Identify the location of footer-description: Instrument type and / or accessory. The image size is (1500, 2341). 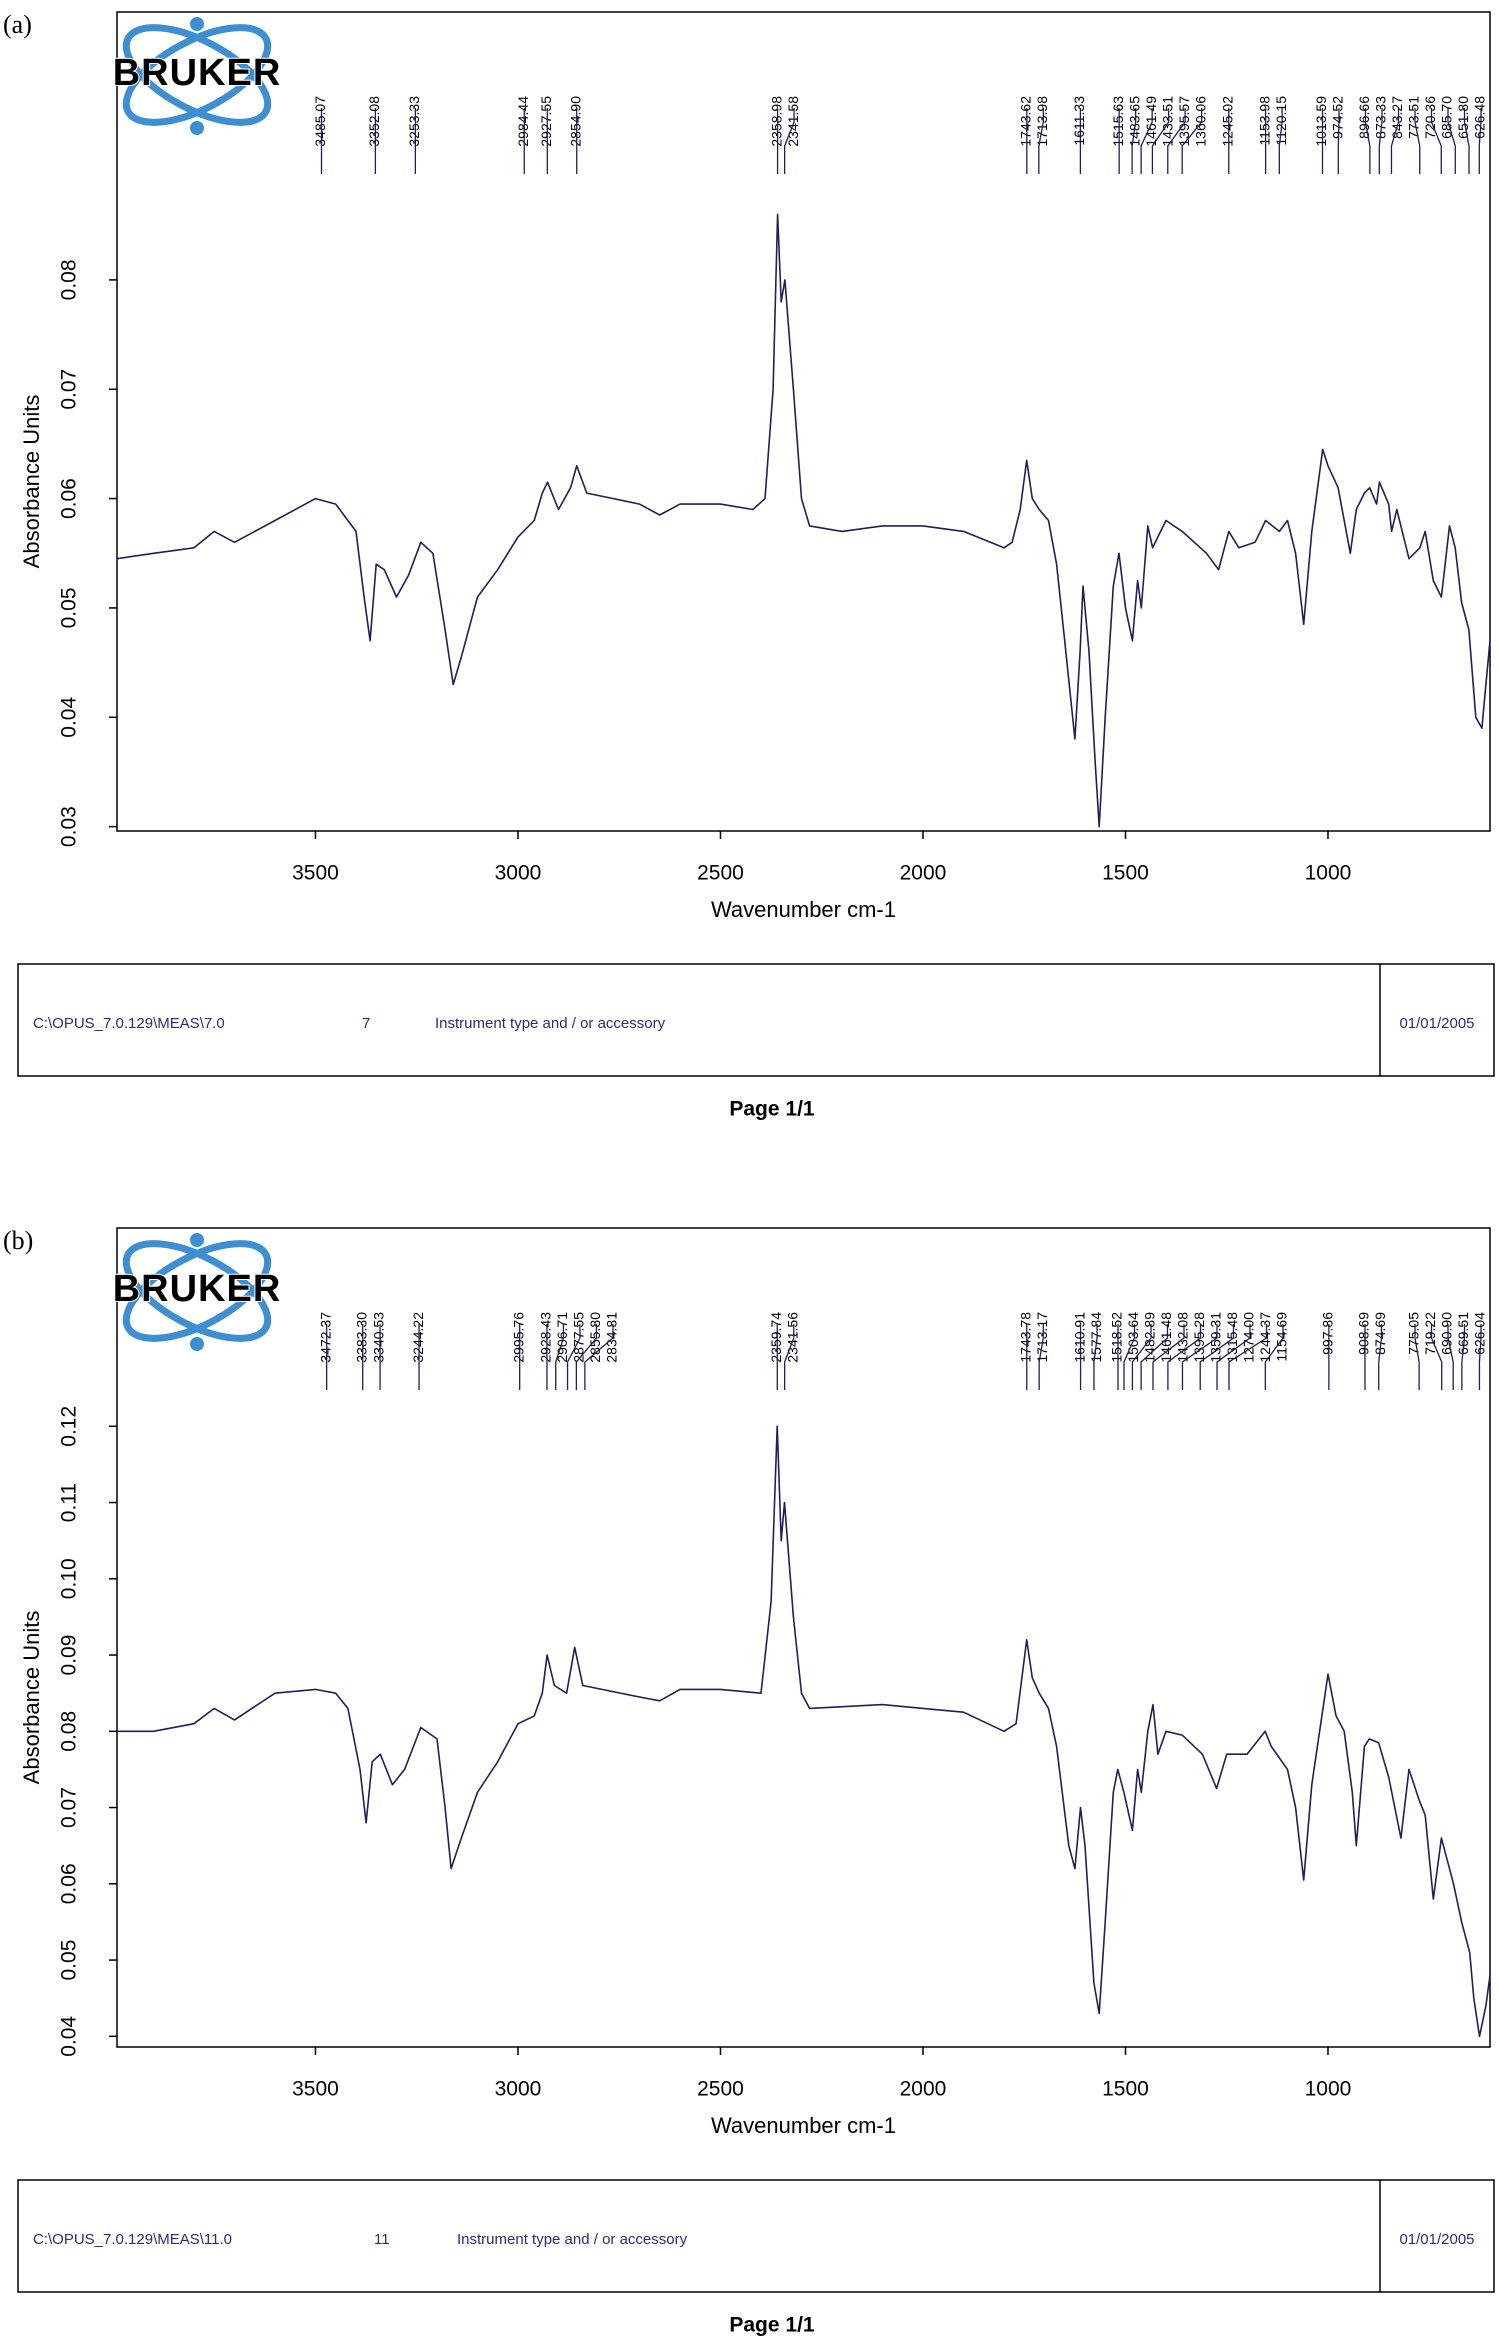
(572, 2239).